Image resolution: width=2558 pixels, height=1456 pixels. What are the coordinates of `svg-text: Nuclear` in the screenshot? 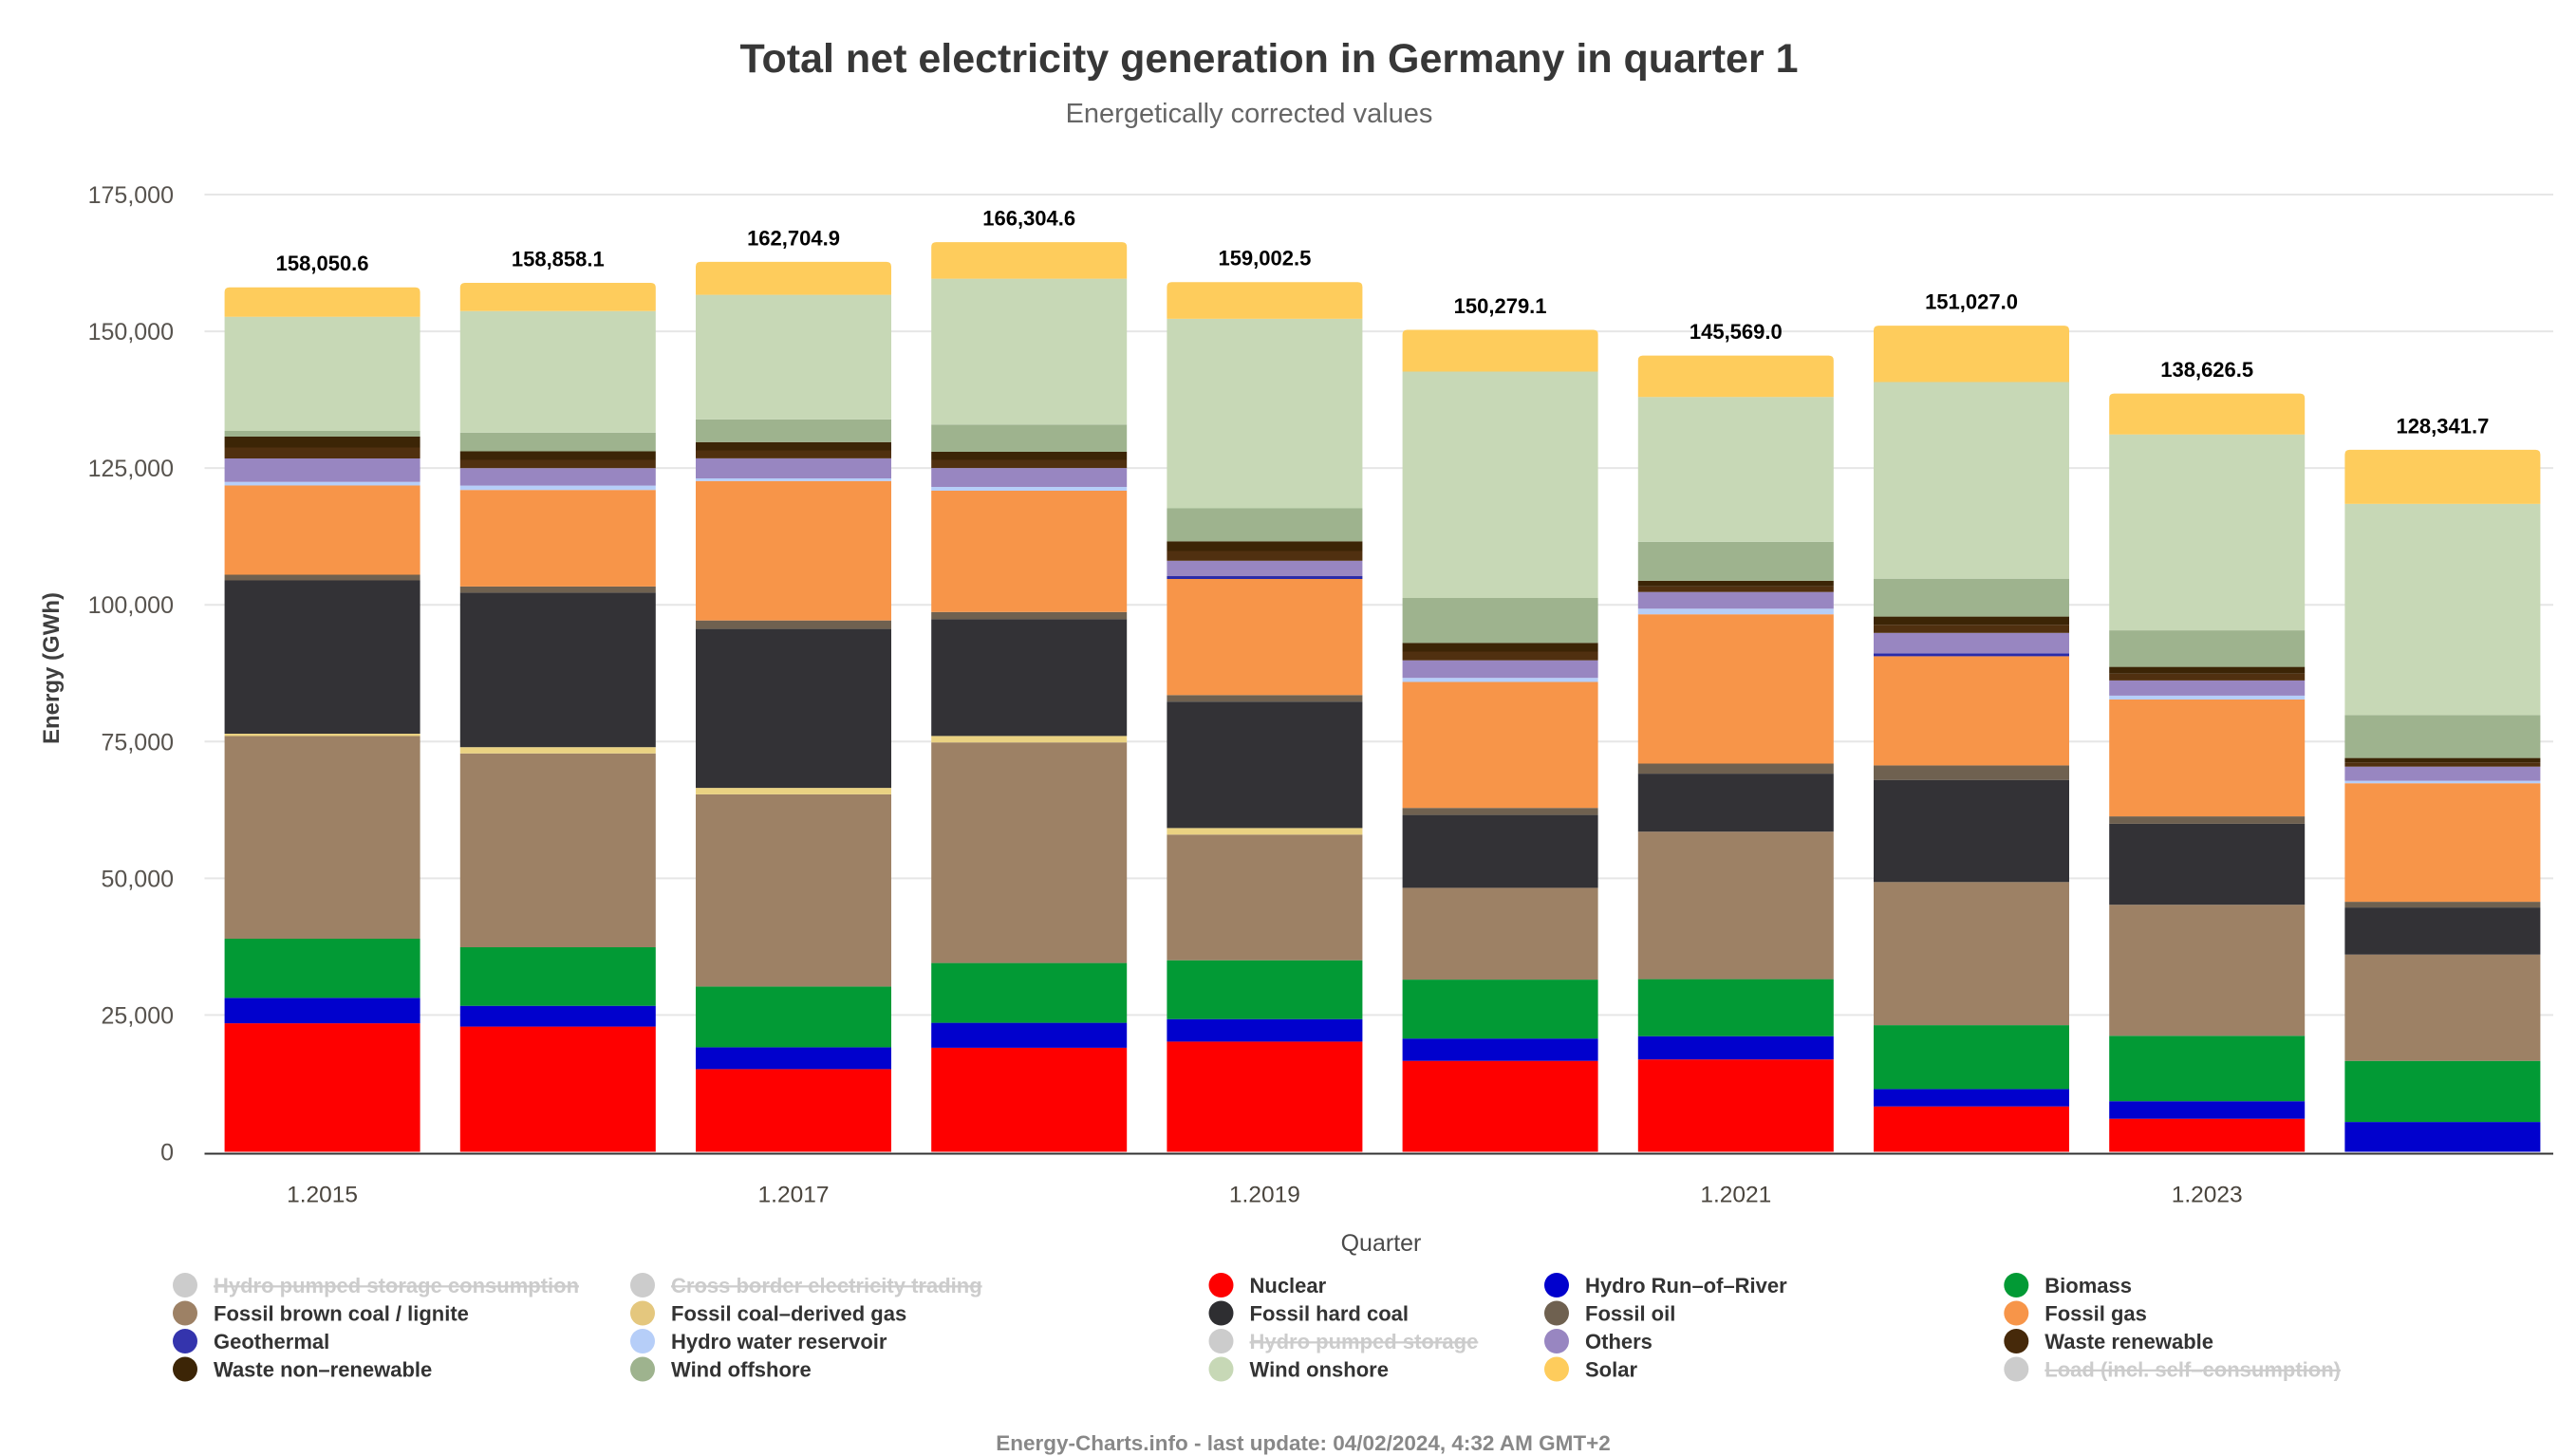 It's located at (1289, 1286).